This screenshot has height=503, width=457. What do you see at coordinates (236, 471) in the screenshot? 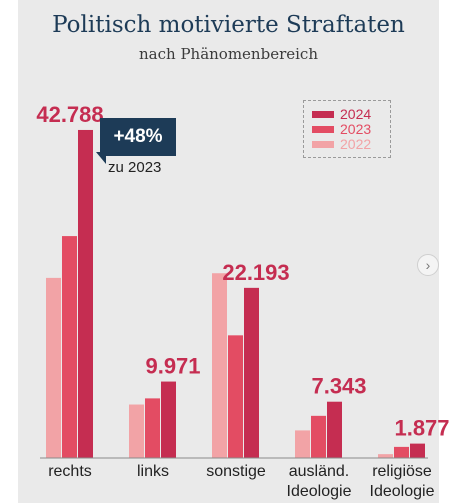
I see `category-label-2-0: sonstige` at bounding box center [236, 471].